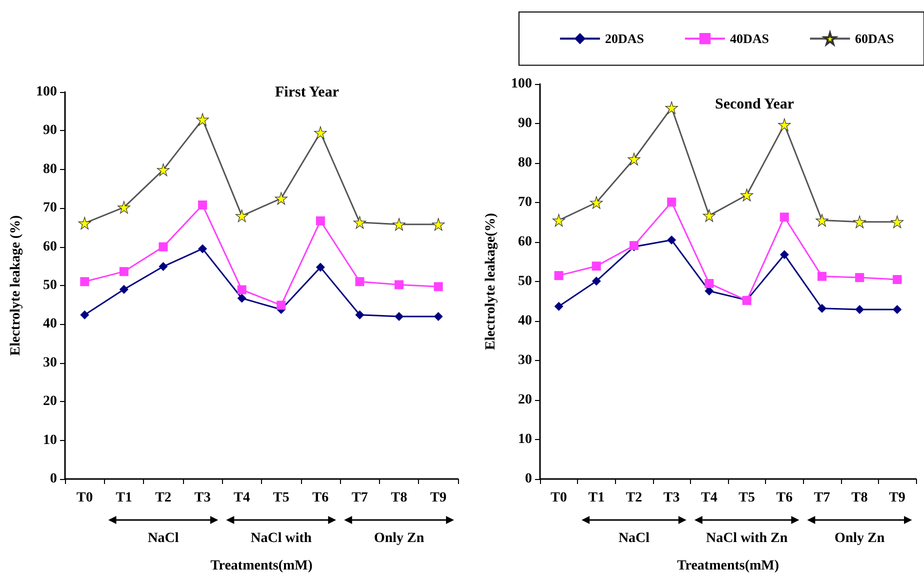 This screenshot has height=578, width=924. I want to click on y-axis-title: Electrolyte leakage(%), so click(491, 281).